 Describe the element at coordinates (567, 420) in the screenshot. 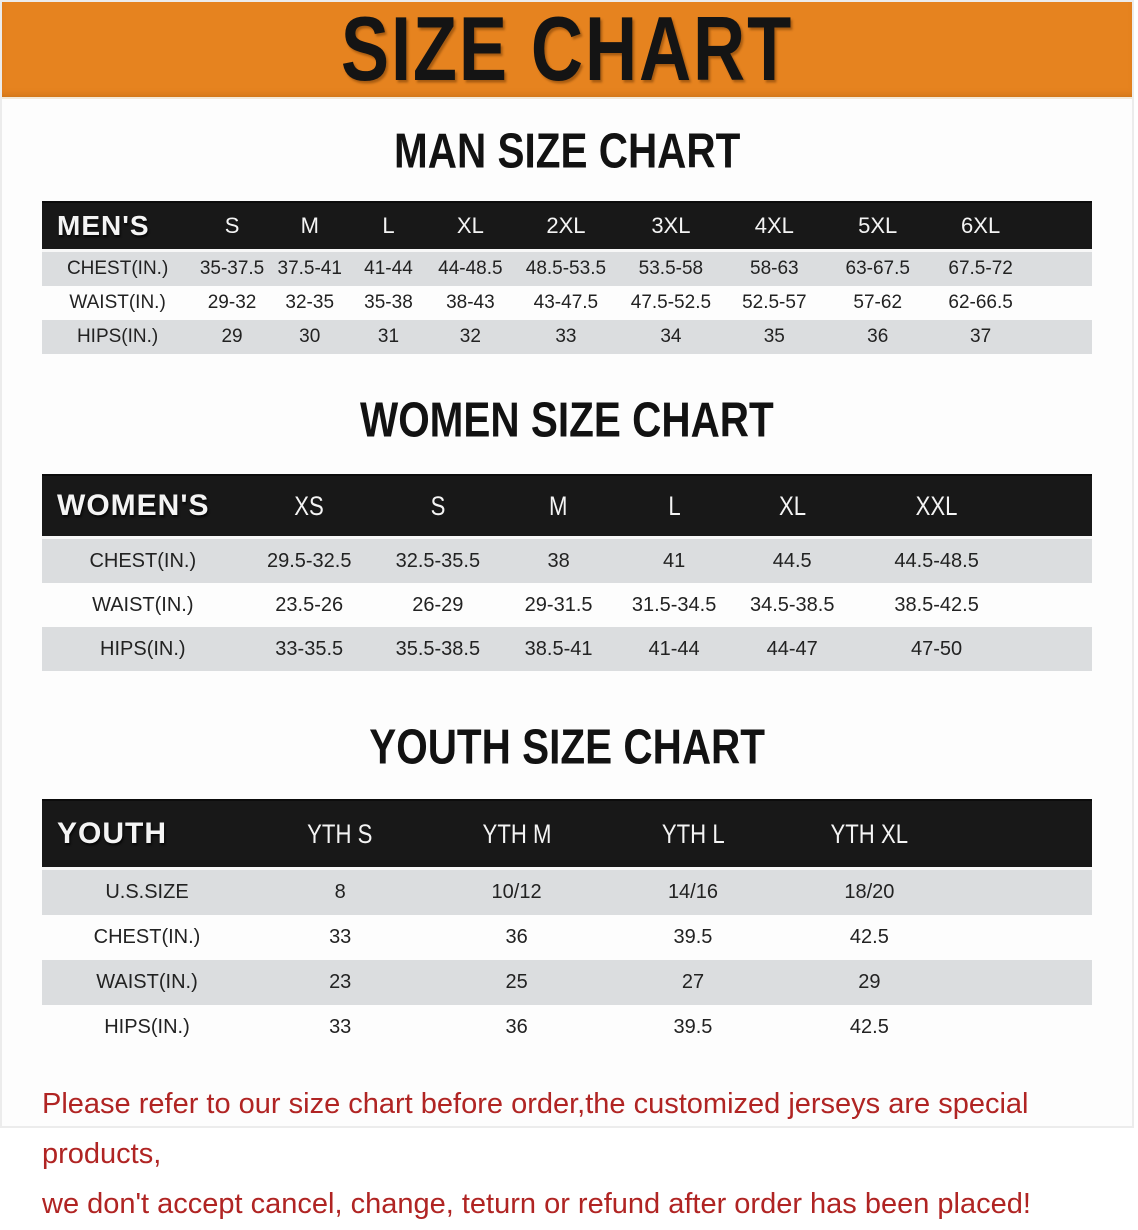

I see `section-heading: WOMEN SIZE CHART` at that location.